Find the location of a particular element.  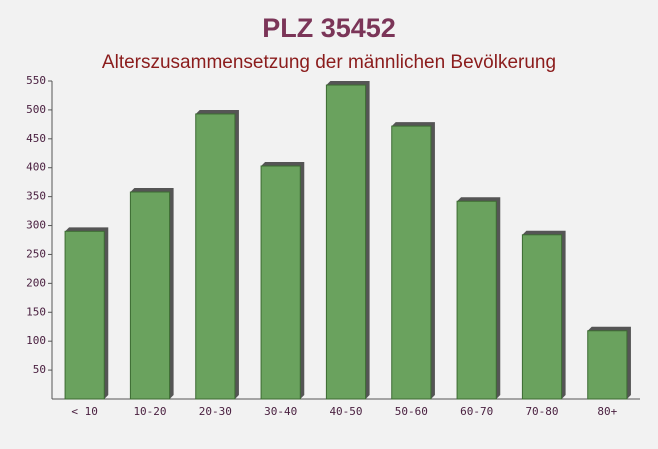

y-tick-label: 200 is located at coordinates (36, 282).